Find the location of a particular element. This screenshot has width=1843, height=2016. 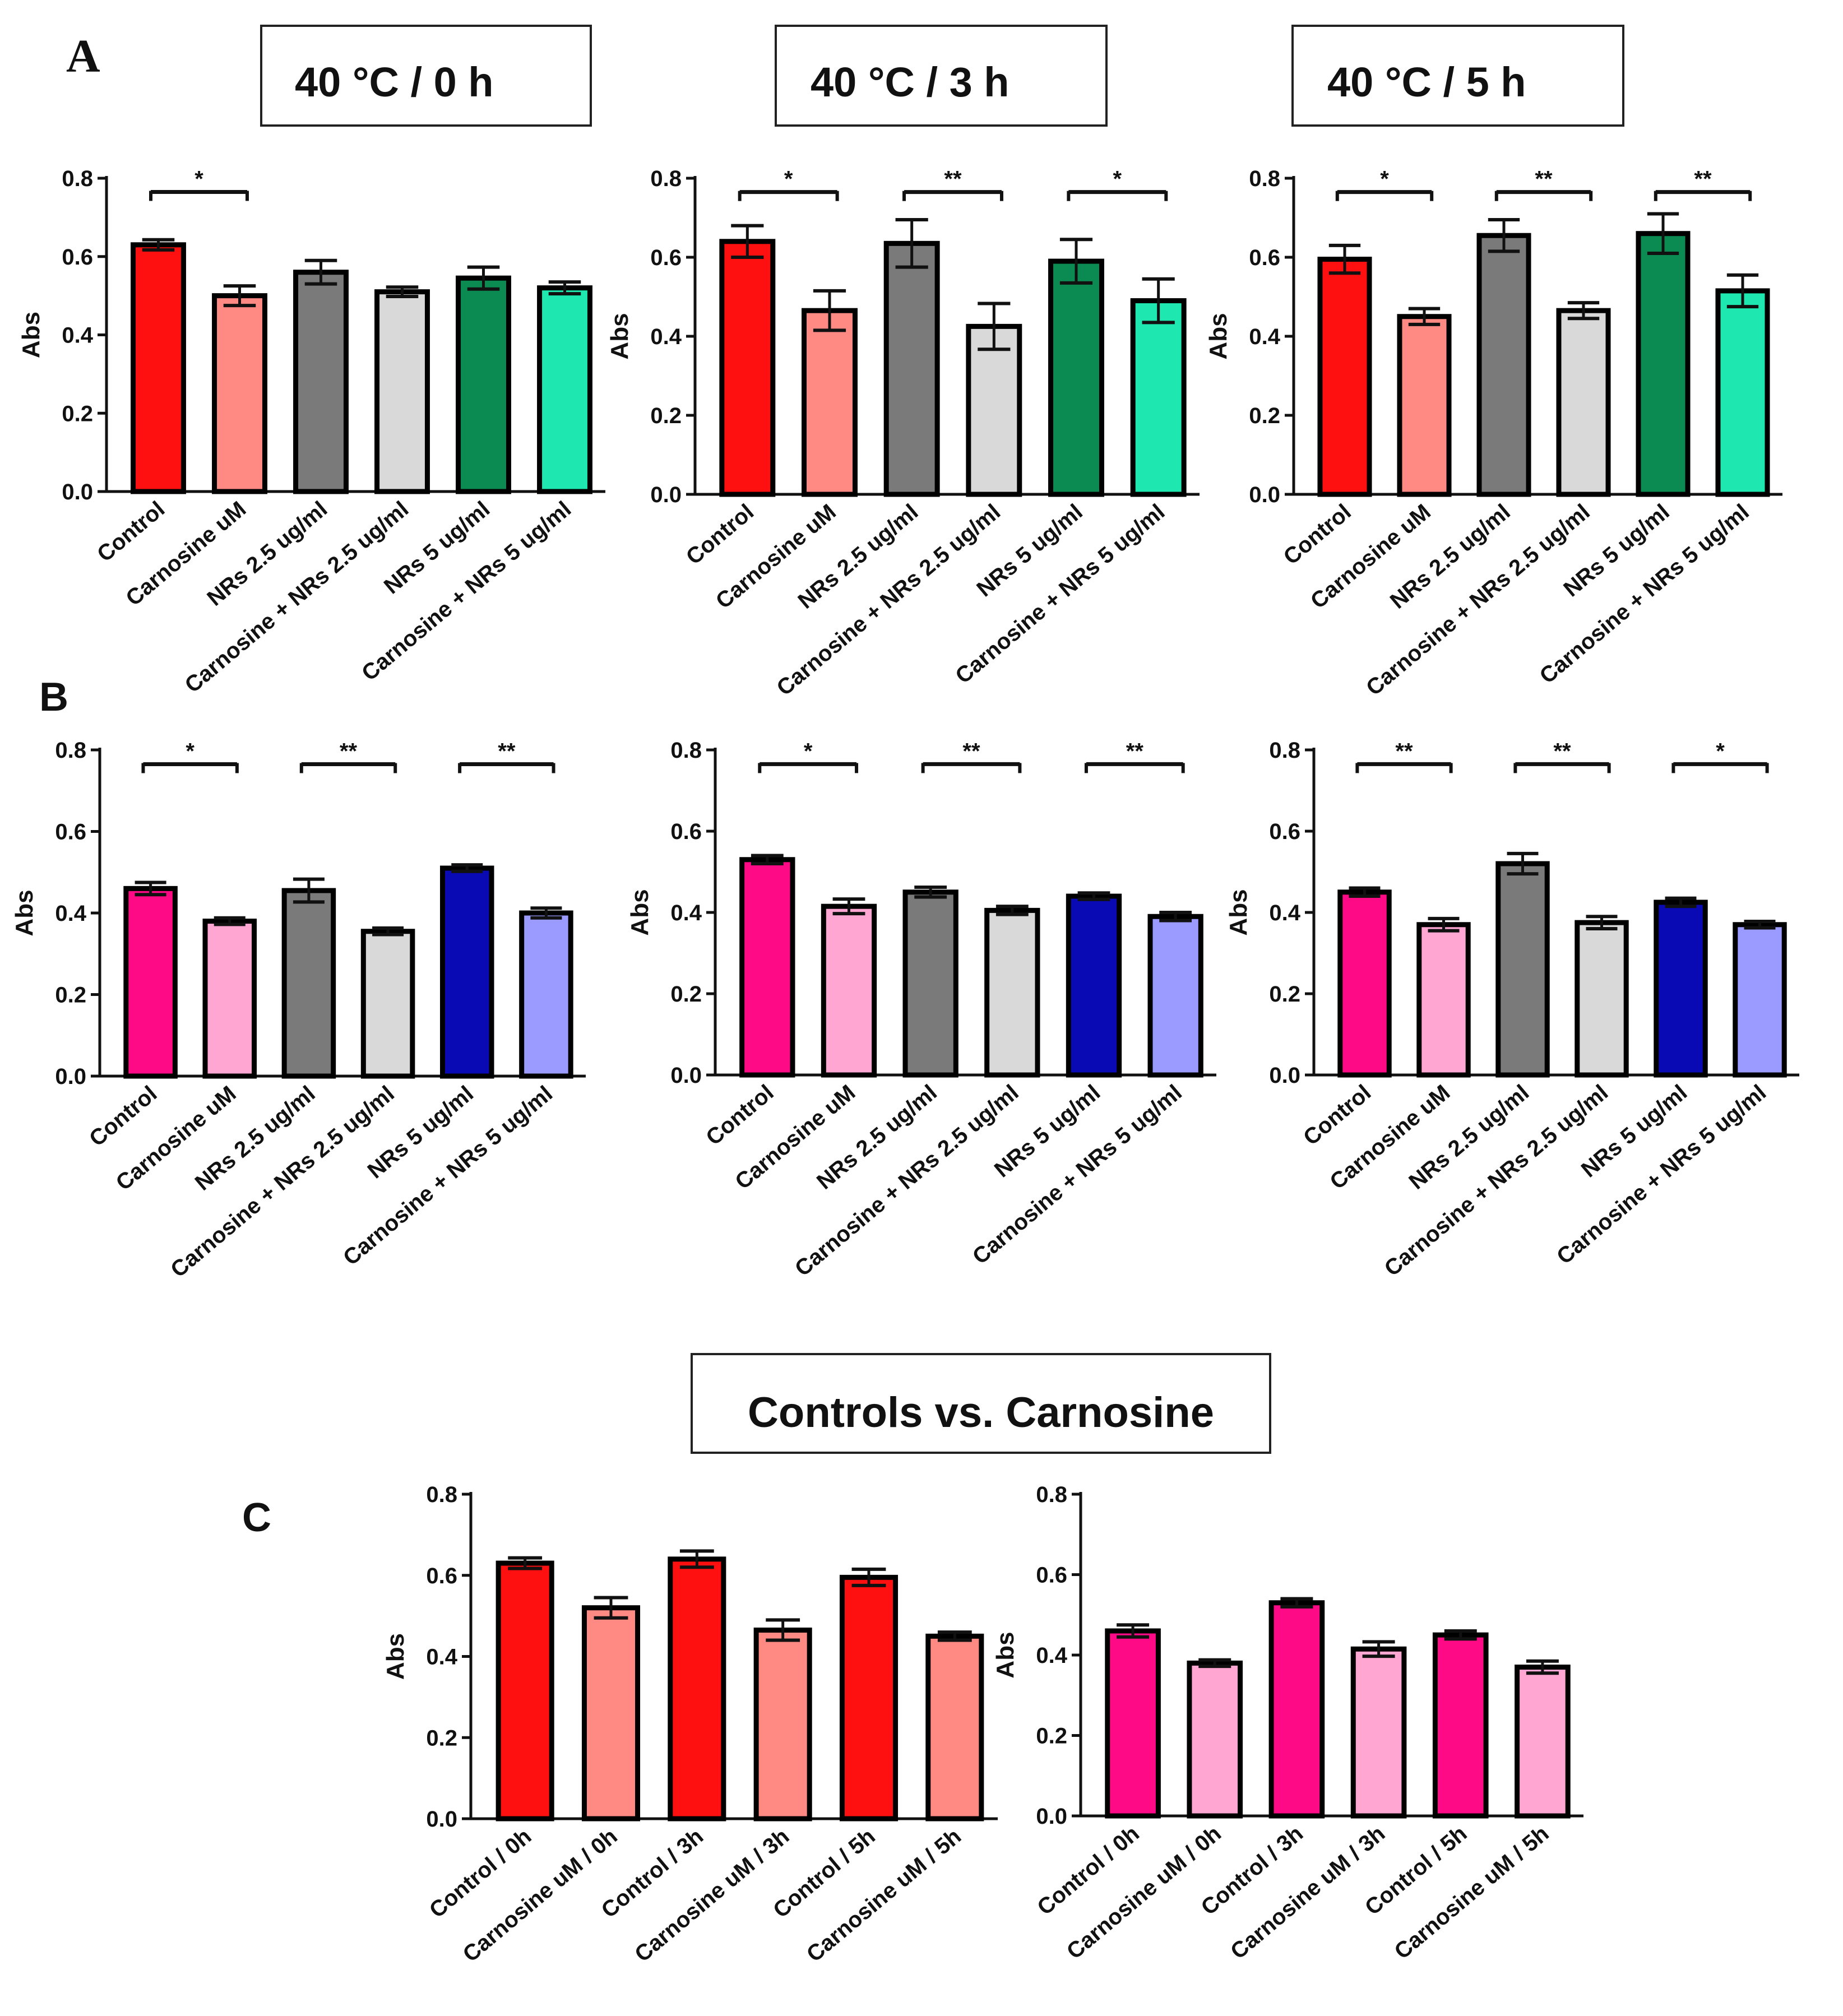

condition-title-box-5h: 40 °C / 5 h is located at coordinates (1458, 76).